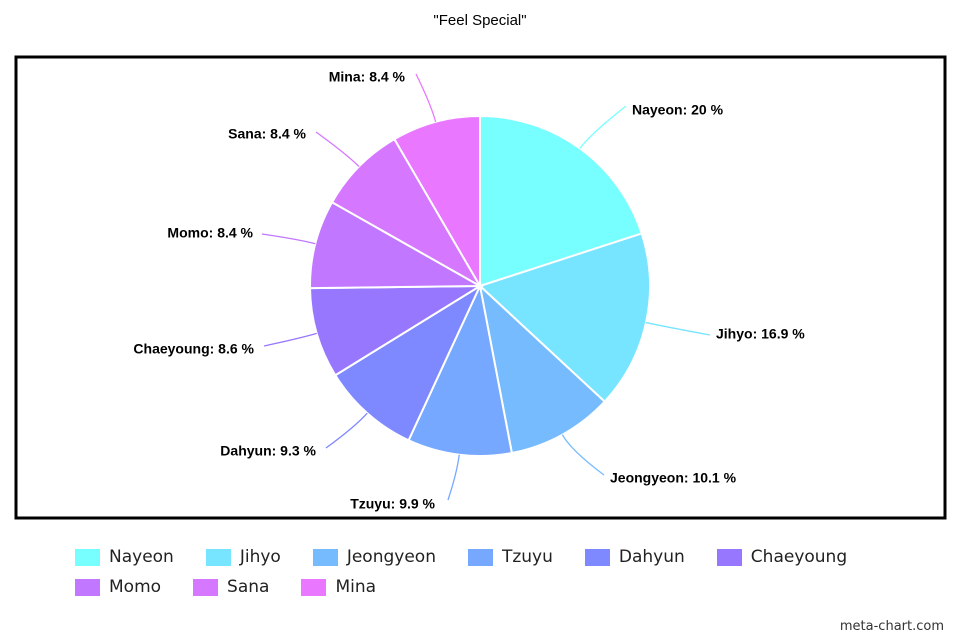 The width and height of the screenshot is (960, 640). I want to click on connector-line-tzuyu, so click(453, 477).